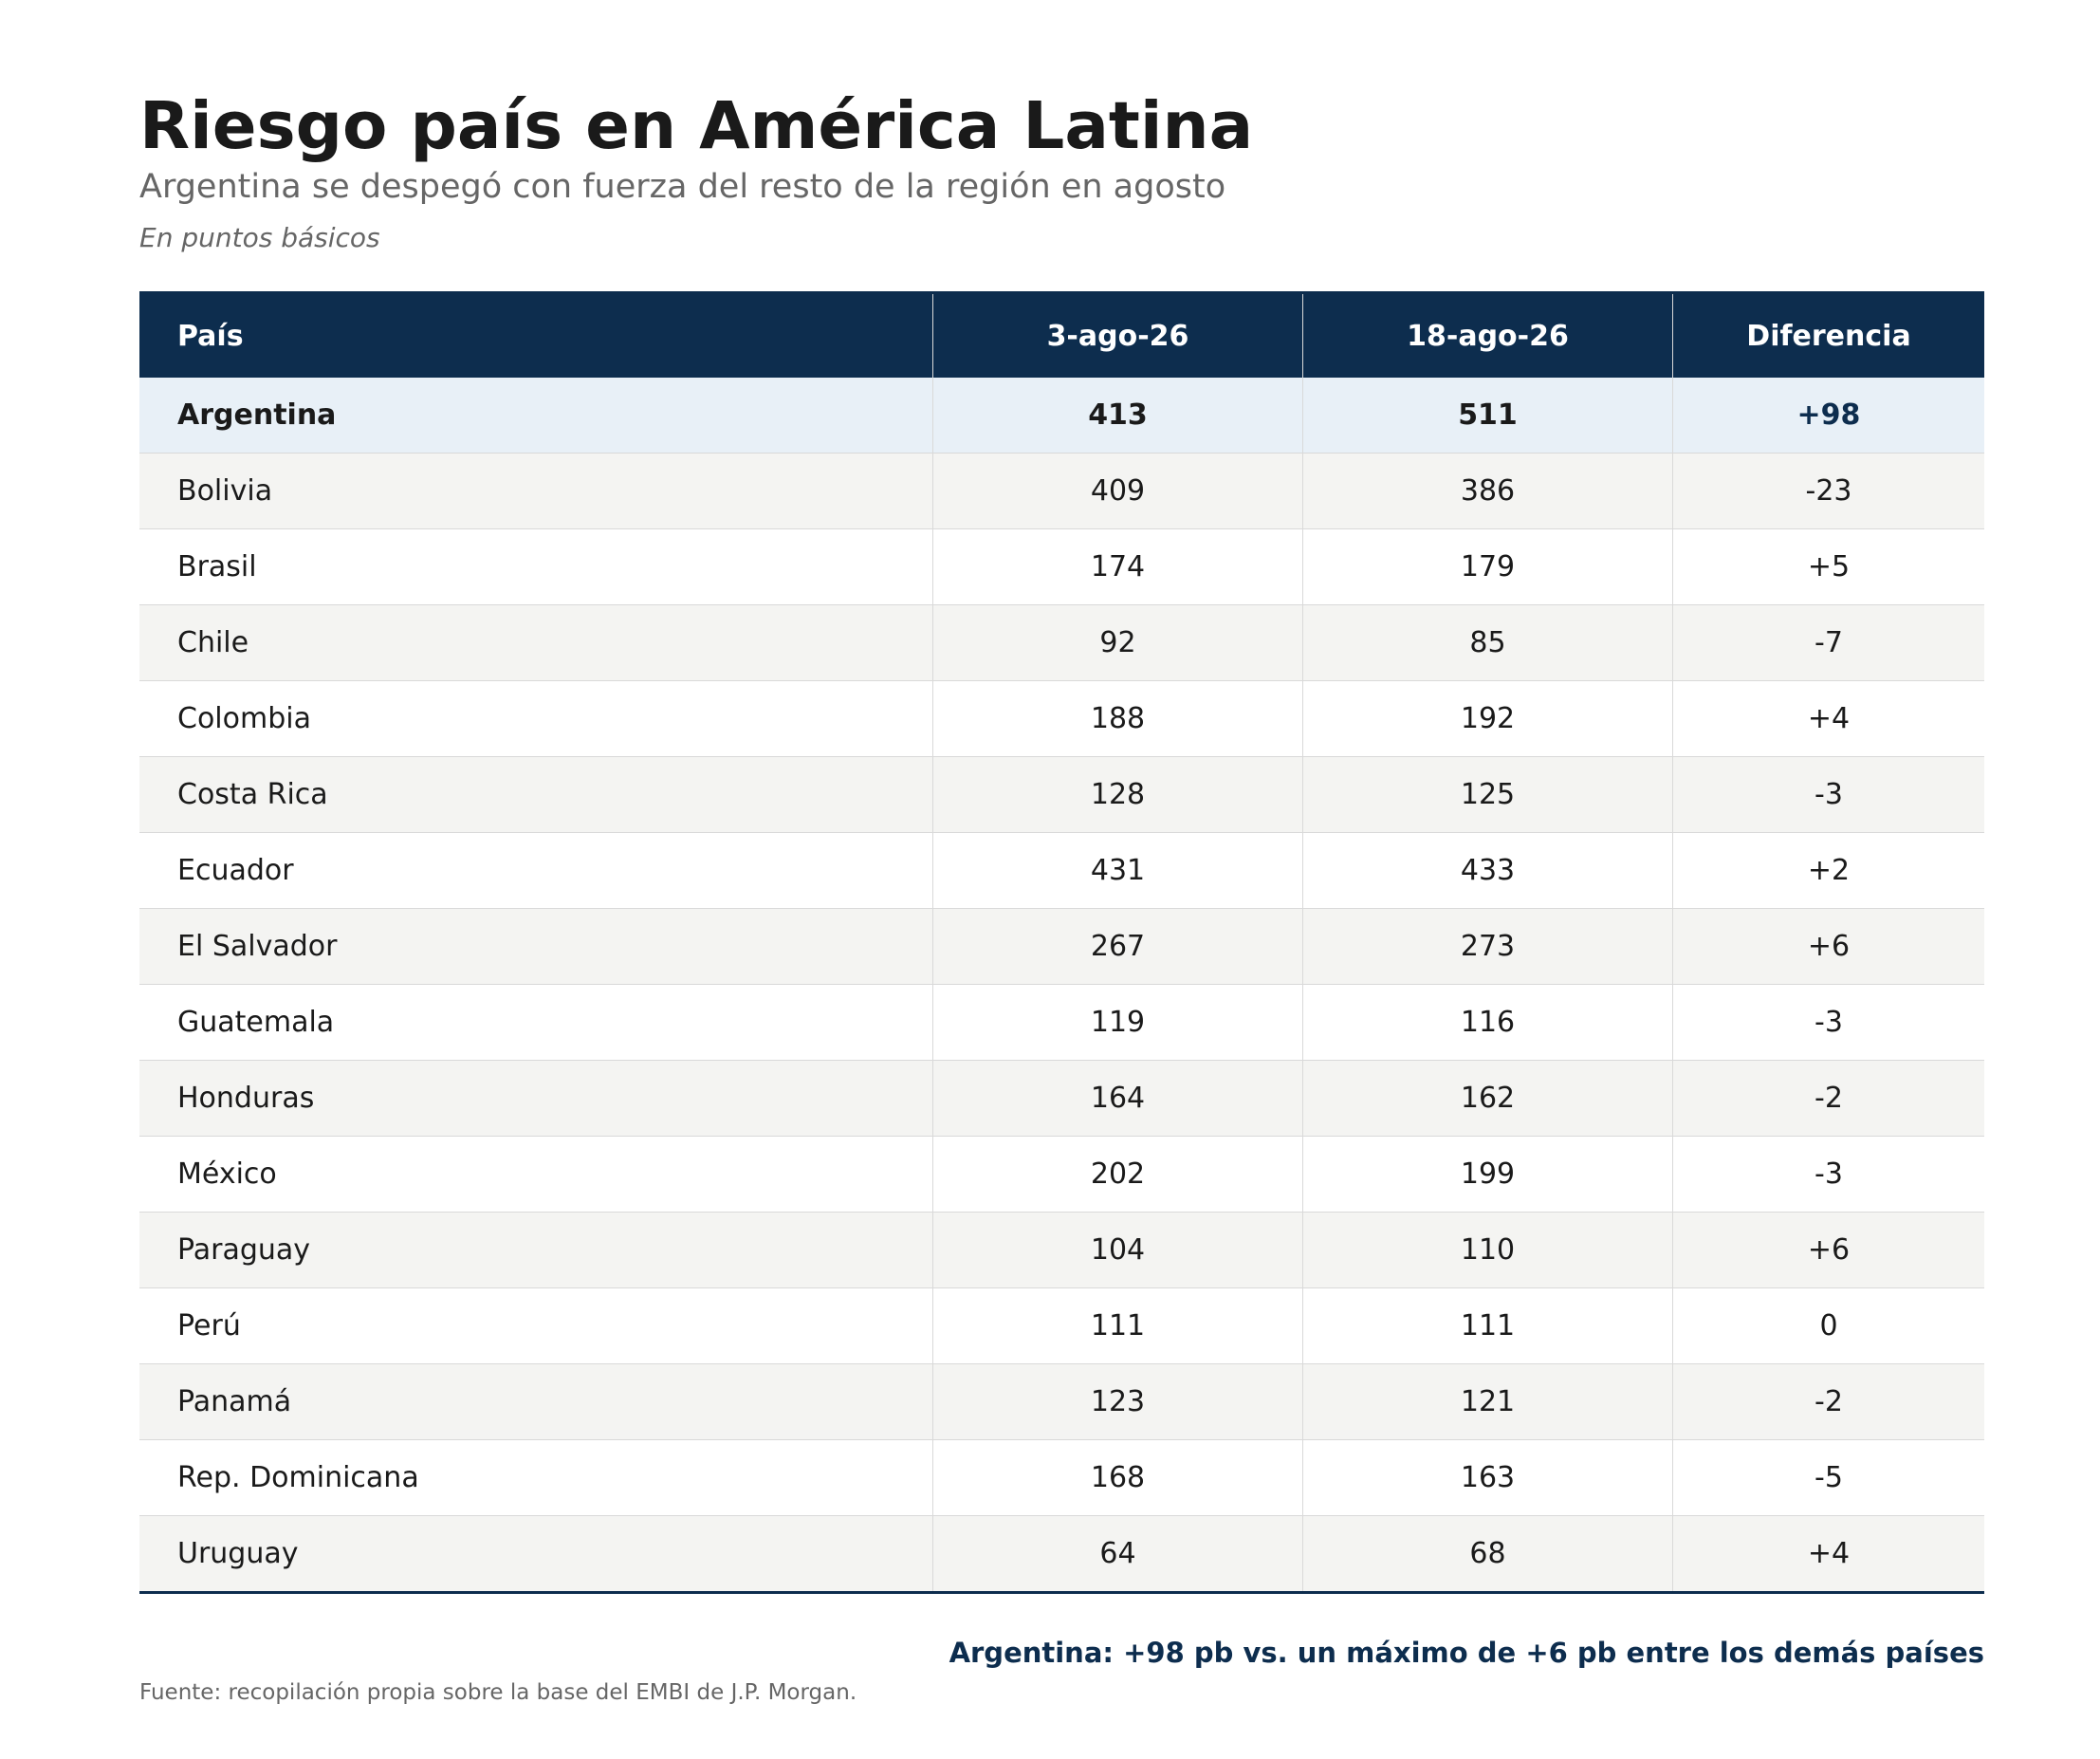  I want to click on table-row-highlight: Argentina 413 511 +98, so click(1061, 416).